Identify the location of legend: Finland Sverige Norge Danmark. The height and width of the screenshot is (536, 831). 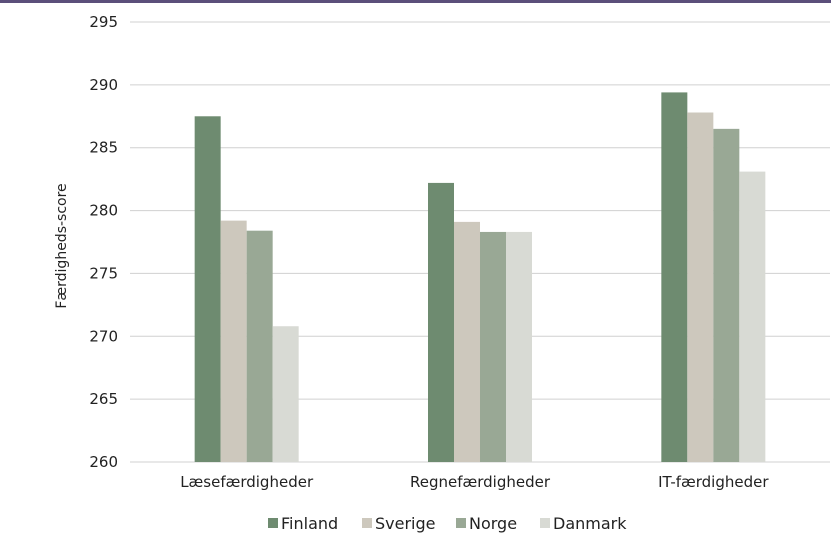
(447, 523).